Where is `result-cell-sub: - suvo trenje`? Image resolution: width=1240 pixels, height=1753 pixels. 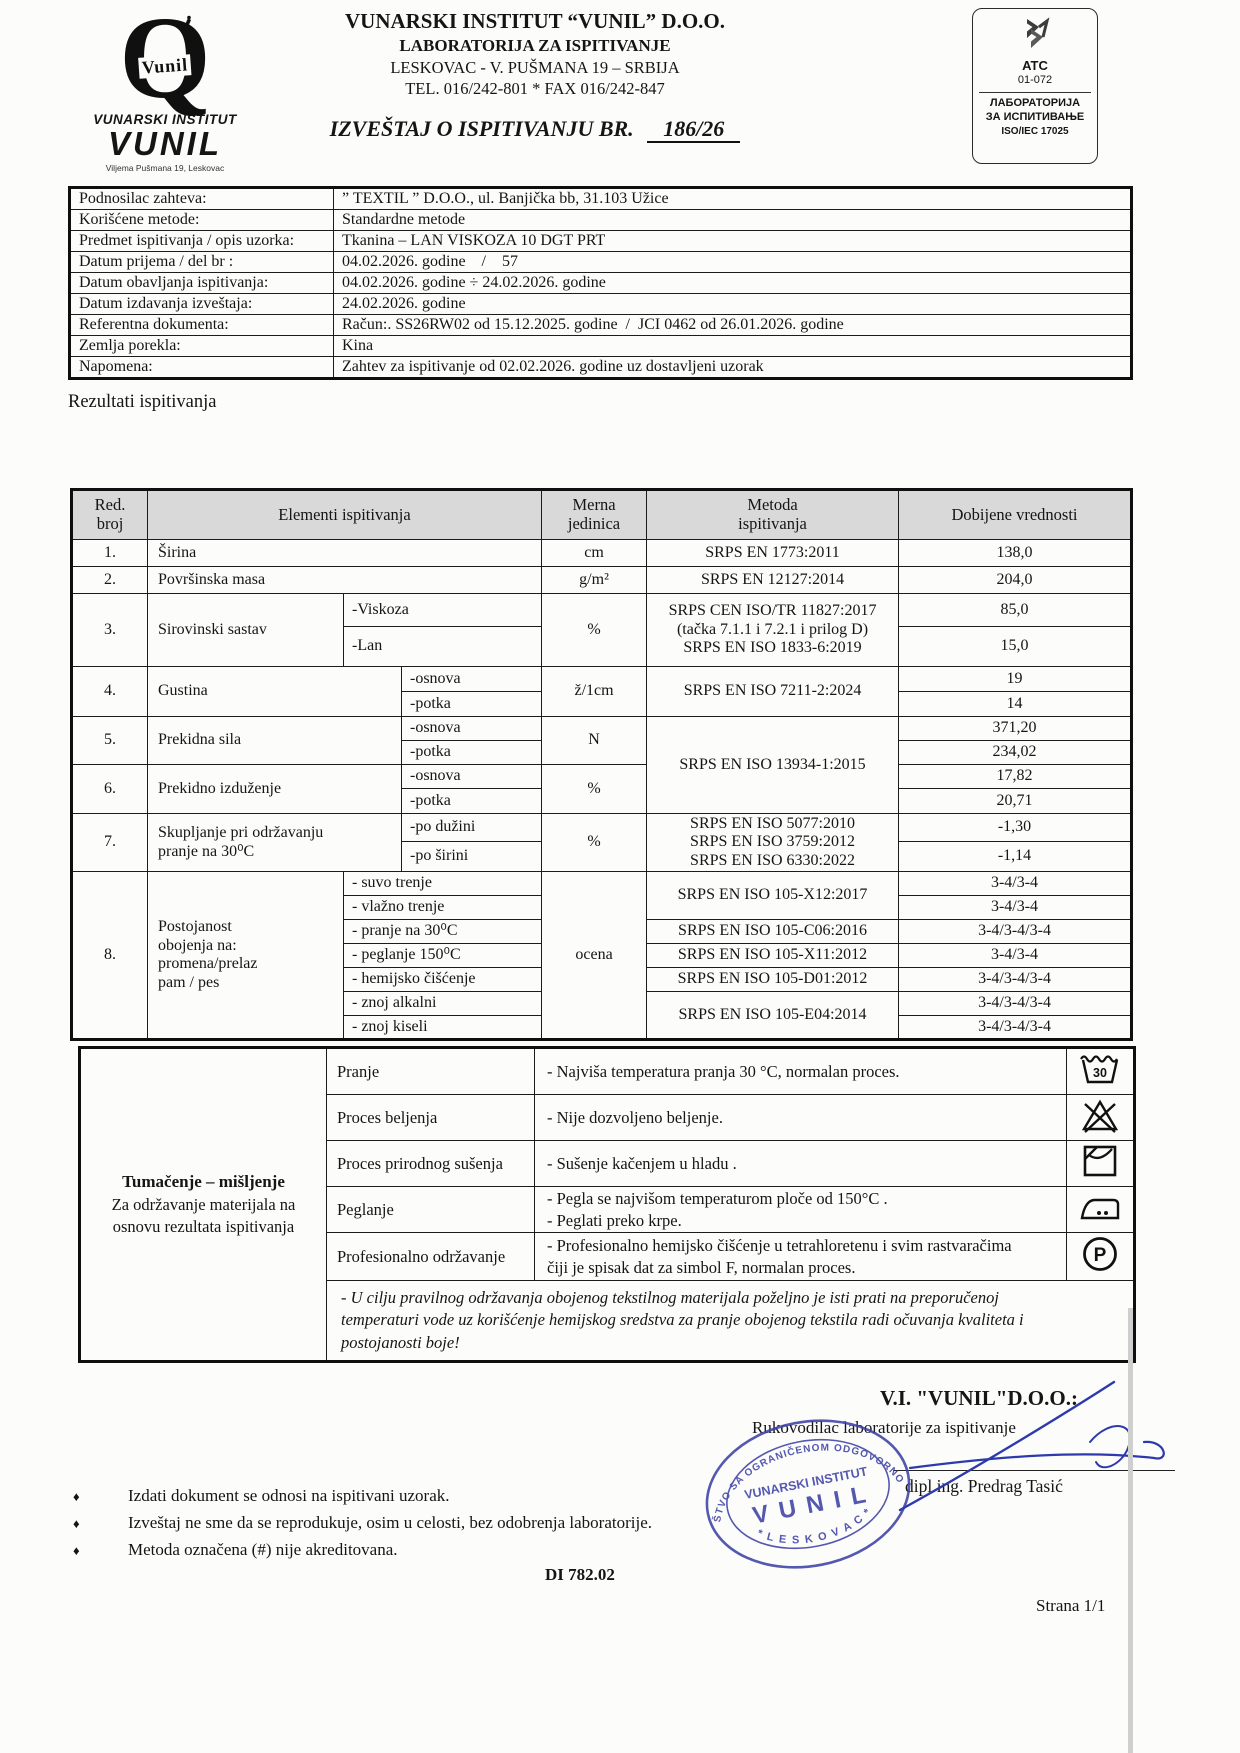 result-cell-sub: - suvo trenje is located at coordinates (442, 884).